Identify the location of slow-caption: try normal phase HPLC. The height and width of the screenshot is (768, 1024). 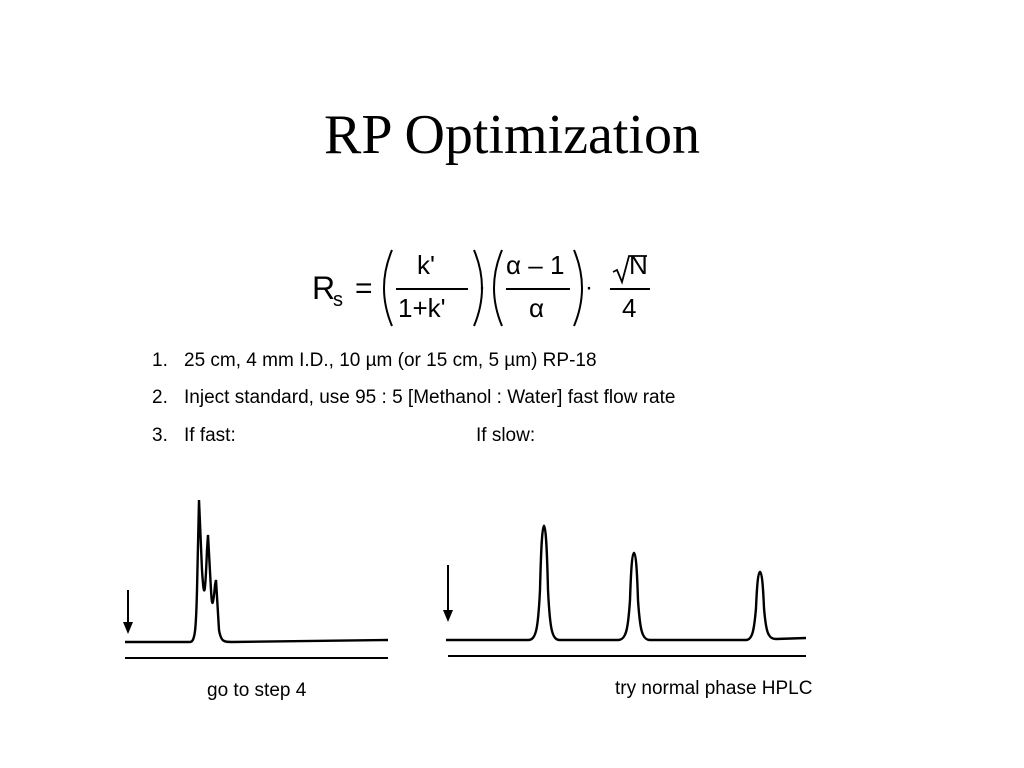
(714, 688).